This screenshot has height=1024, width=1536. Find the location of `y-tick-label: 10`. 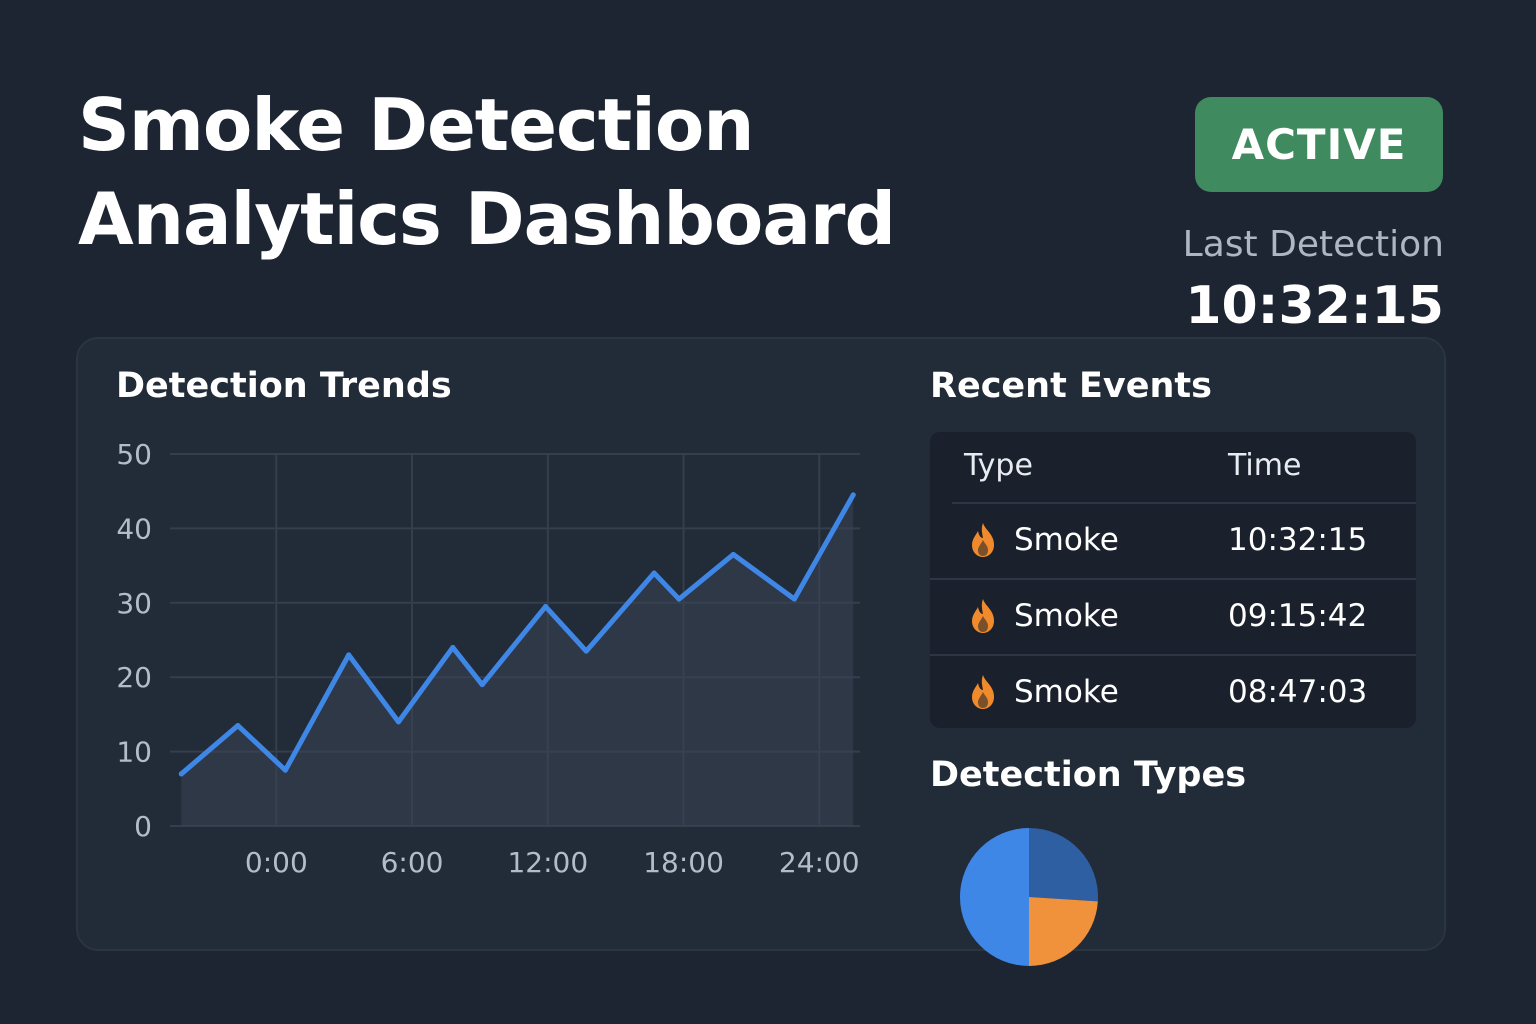

y-tick-label: 10 is located at coordinates (134, 752).